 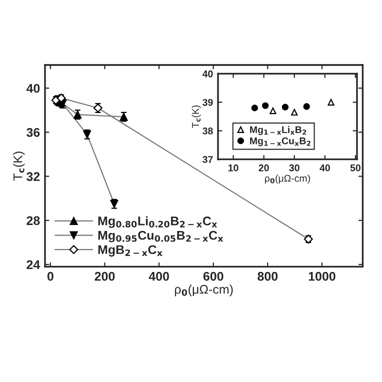 What do you see at coordinates (213, 276) in the screenshot?
I see `x-tick-label: 600` at bounding box center [213, 276].